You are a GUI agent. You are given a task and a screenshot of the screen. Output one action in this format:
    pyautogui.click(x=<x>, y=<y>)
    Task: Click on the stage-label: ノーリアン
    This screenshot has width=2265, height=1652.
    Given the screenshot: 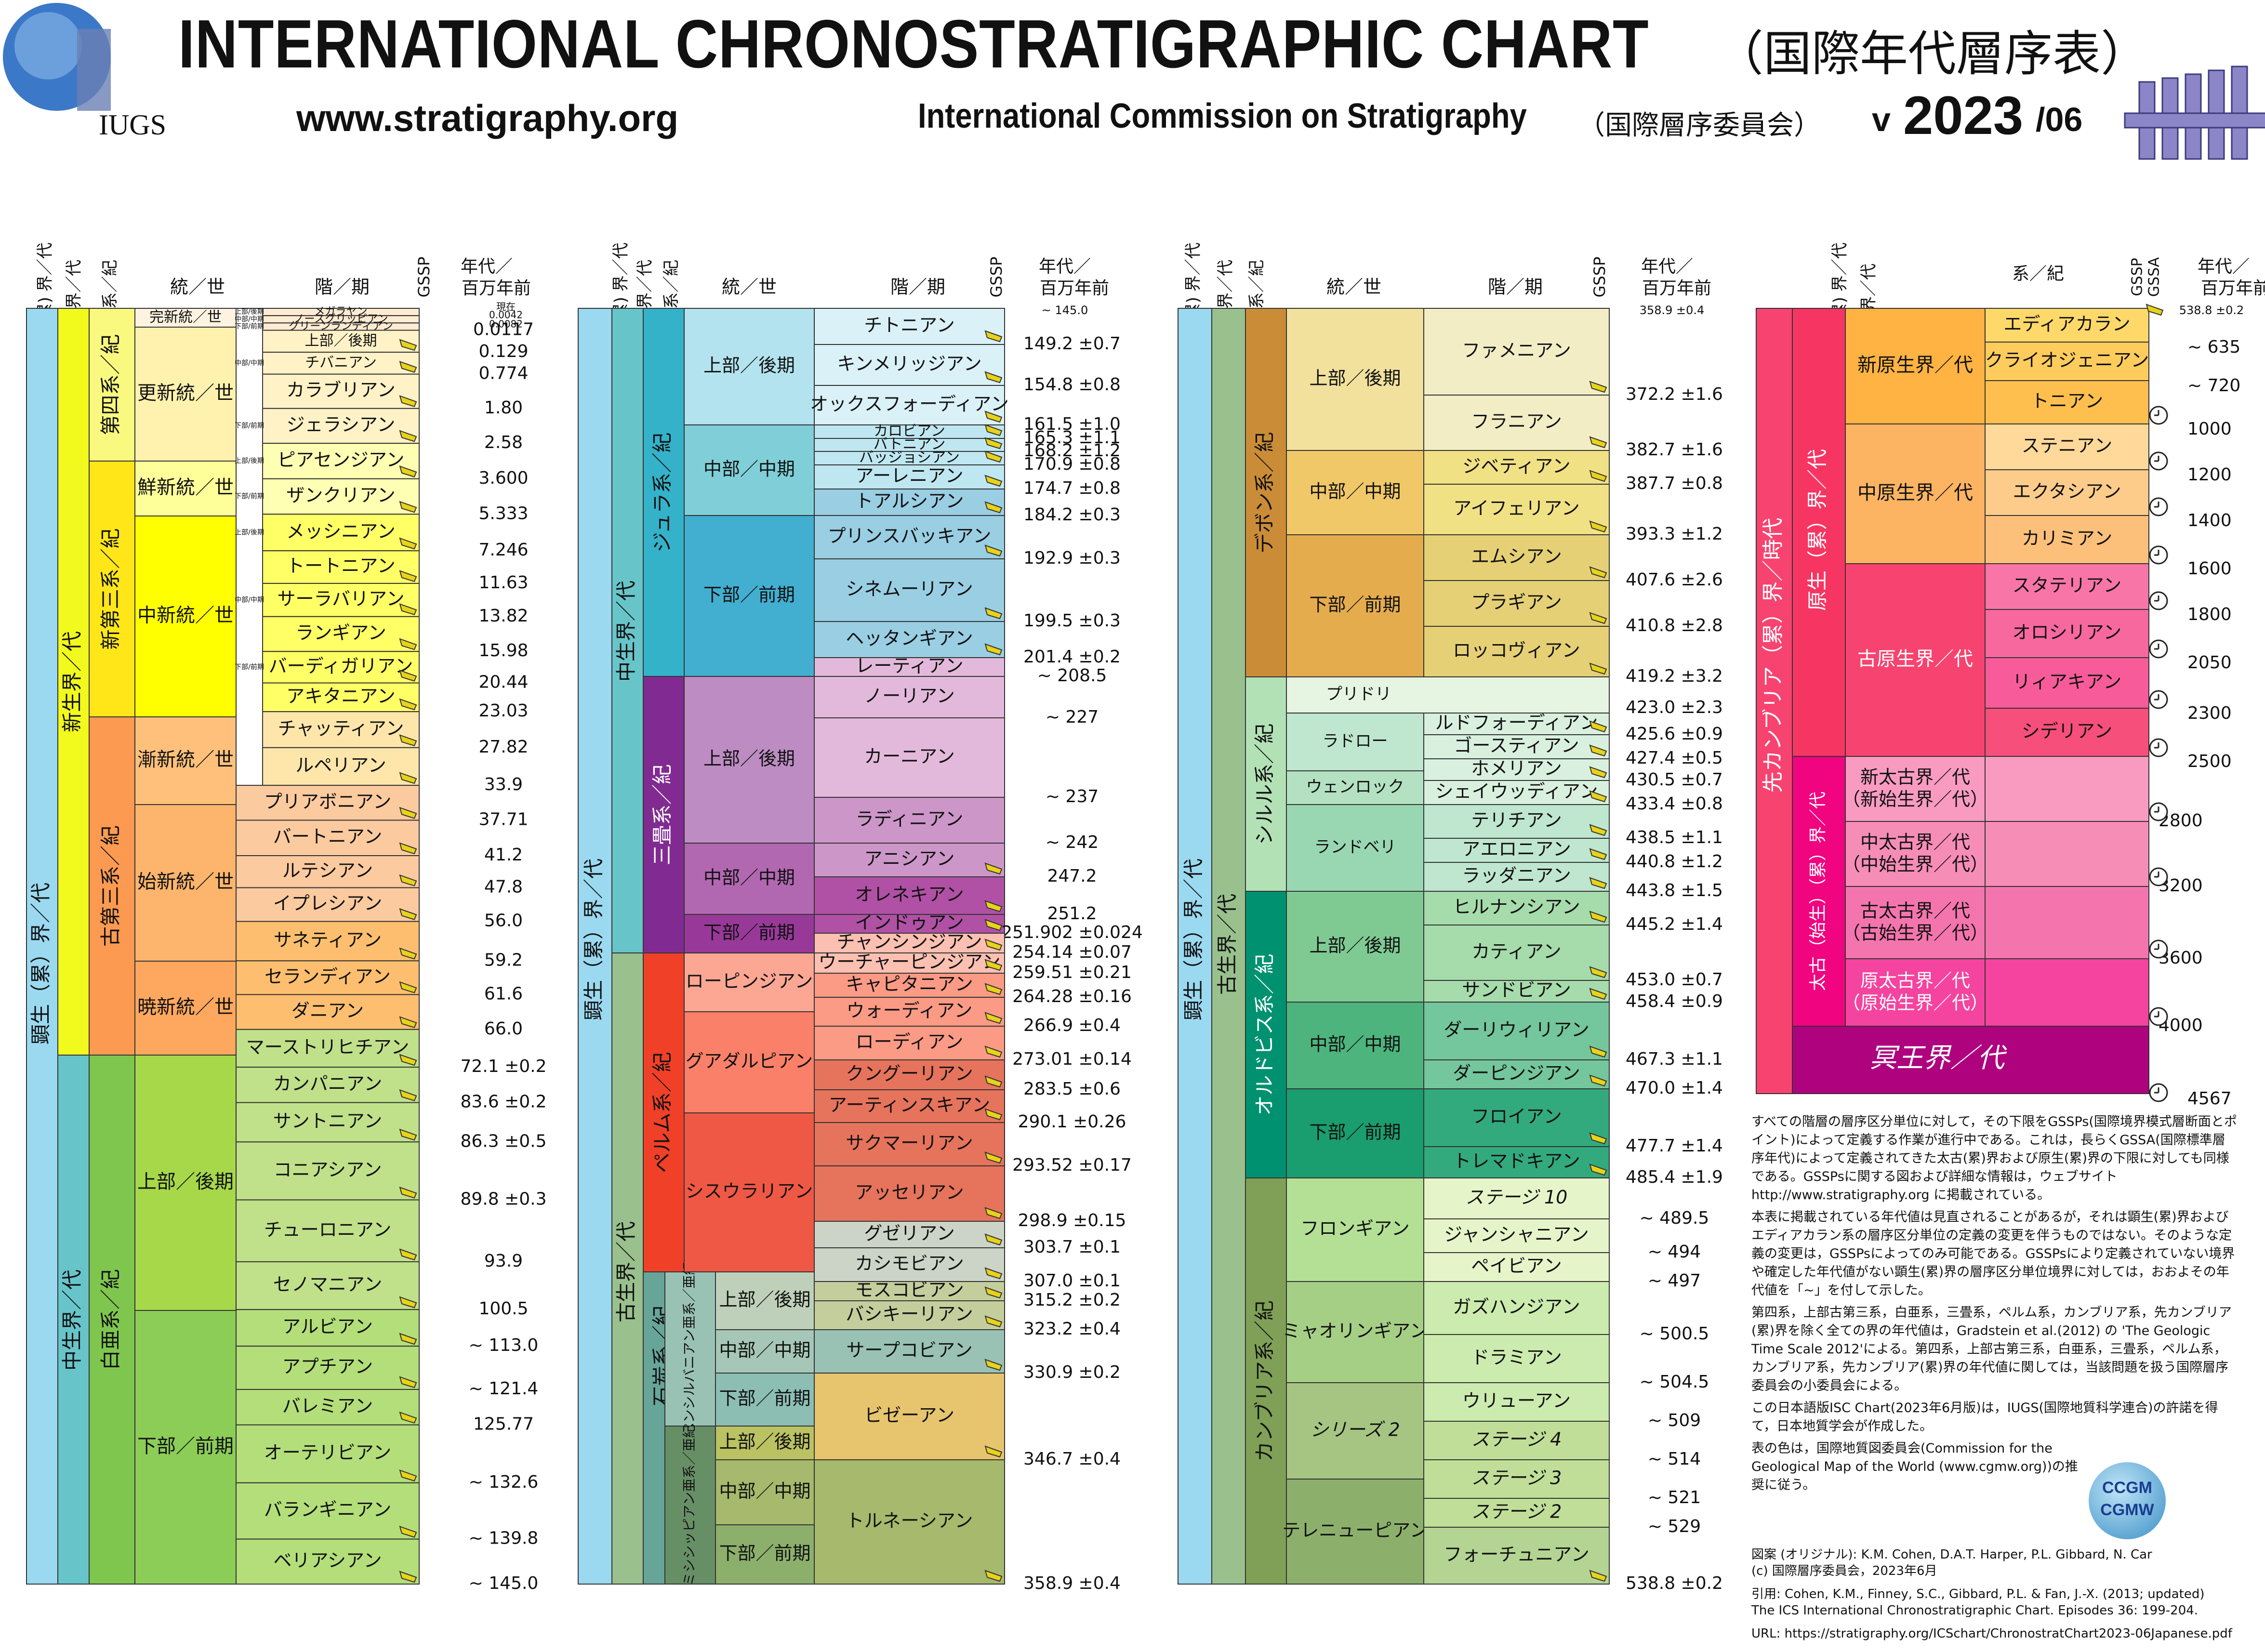 What is the action you would take?
    pyautogui.click(x=909, y=696)
    